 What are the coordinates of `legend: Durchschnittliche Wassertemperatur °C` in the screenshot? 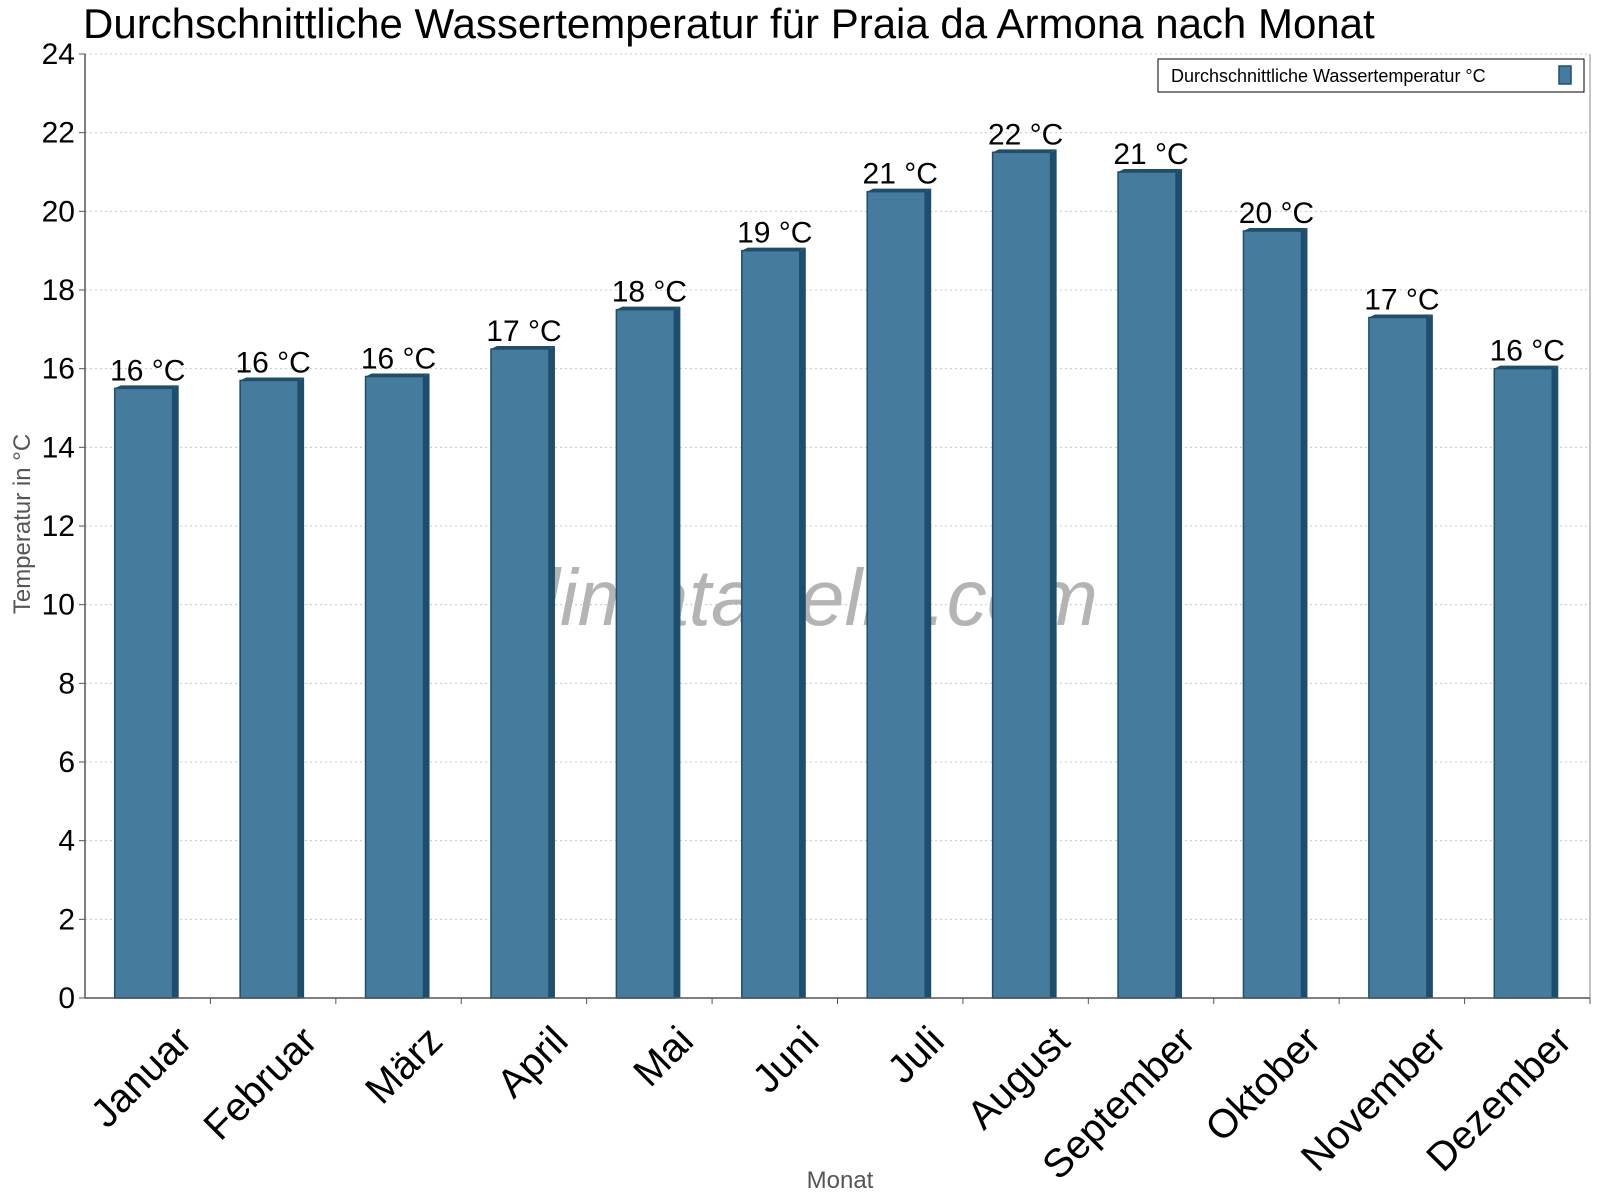 It's located at (1371, 75).